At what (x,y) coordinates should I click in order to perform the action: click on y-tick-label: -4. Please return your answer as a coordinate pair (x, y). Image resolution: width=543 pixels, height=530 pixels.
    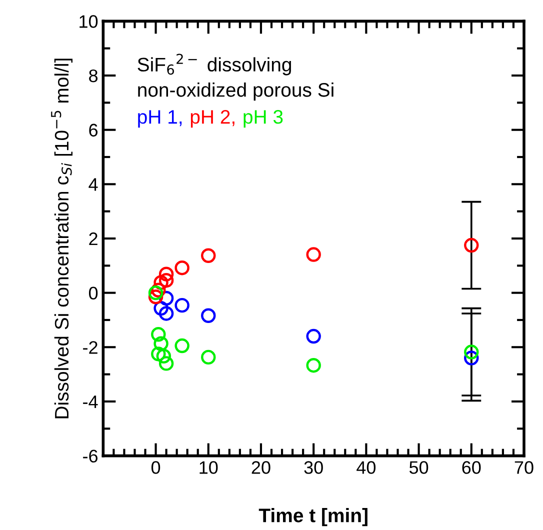
    Looking at the image, I should click on (90, 402).